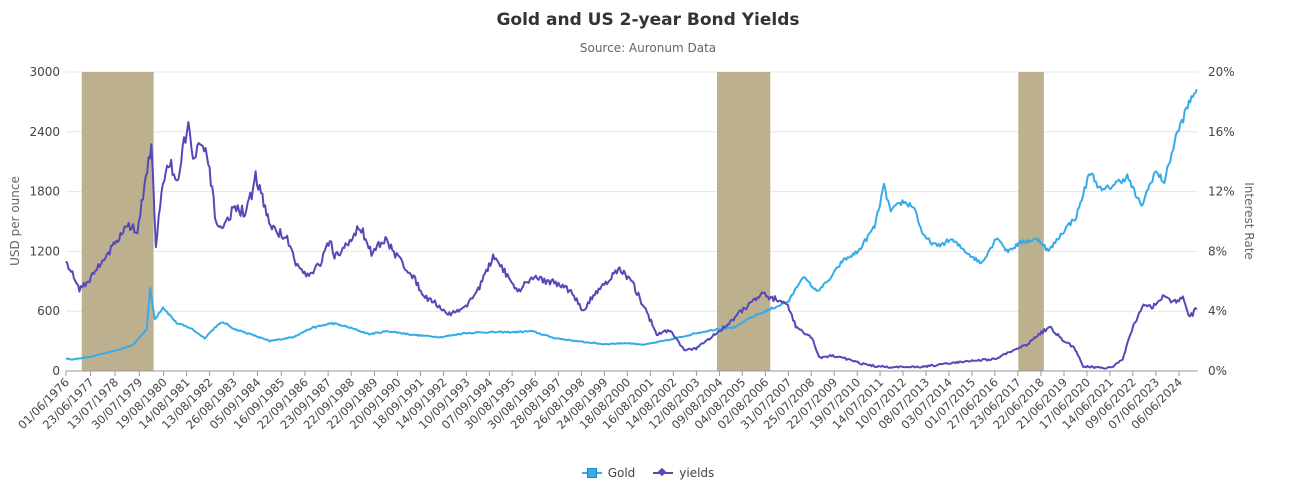 The height and width of the screenshot is (499, 1296). What do you see at coordinates (44, 251) in the screenshot?
I see `y-left-tick-label: 1200` at bounding box center [44, 251].